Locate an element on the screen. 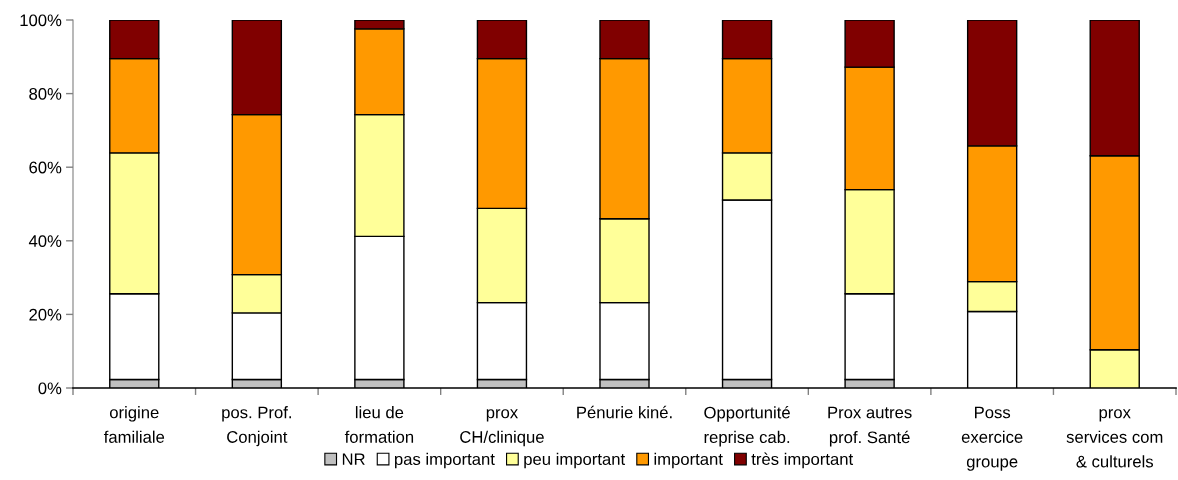  legend-label: peu important is located at coordinates (575, 460).